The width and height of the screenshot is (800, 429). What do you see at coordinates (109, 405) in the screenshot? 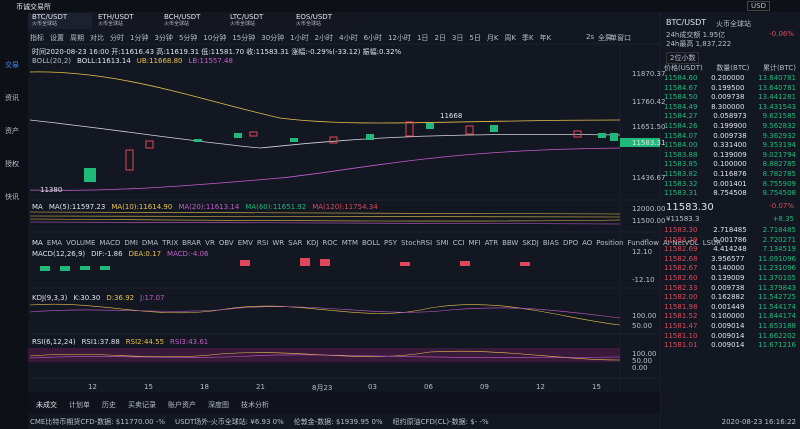
I see `bottom-tab: 历史` at bounding box center [109, 405].